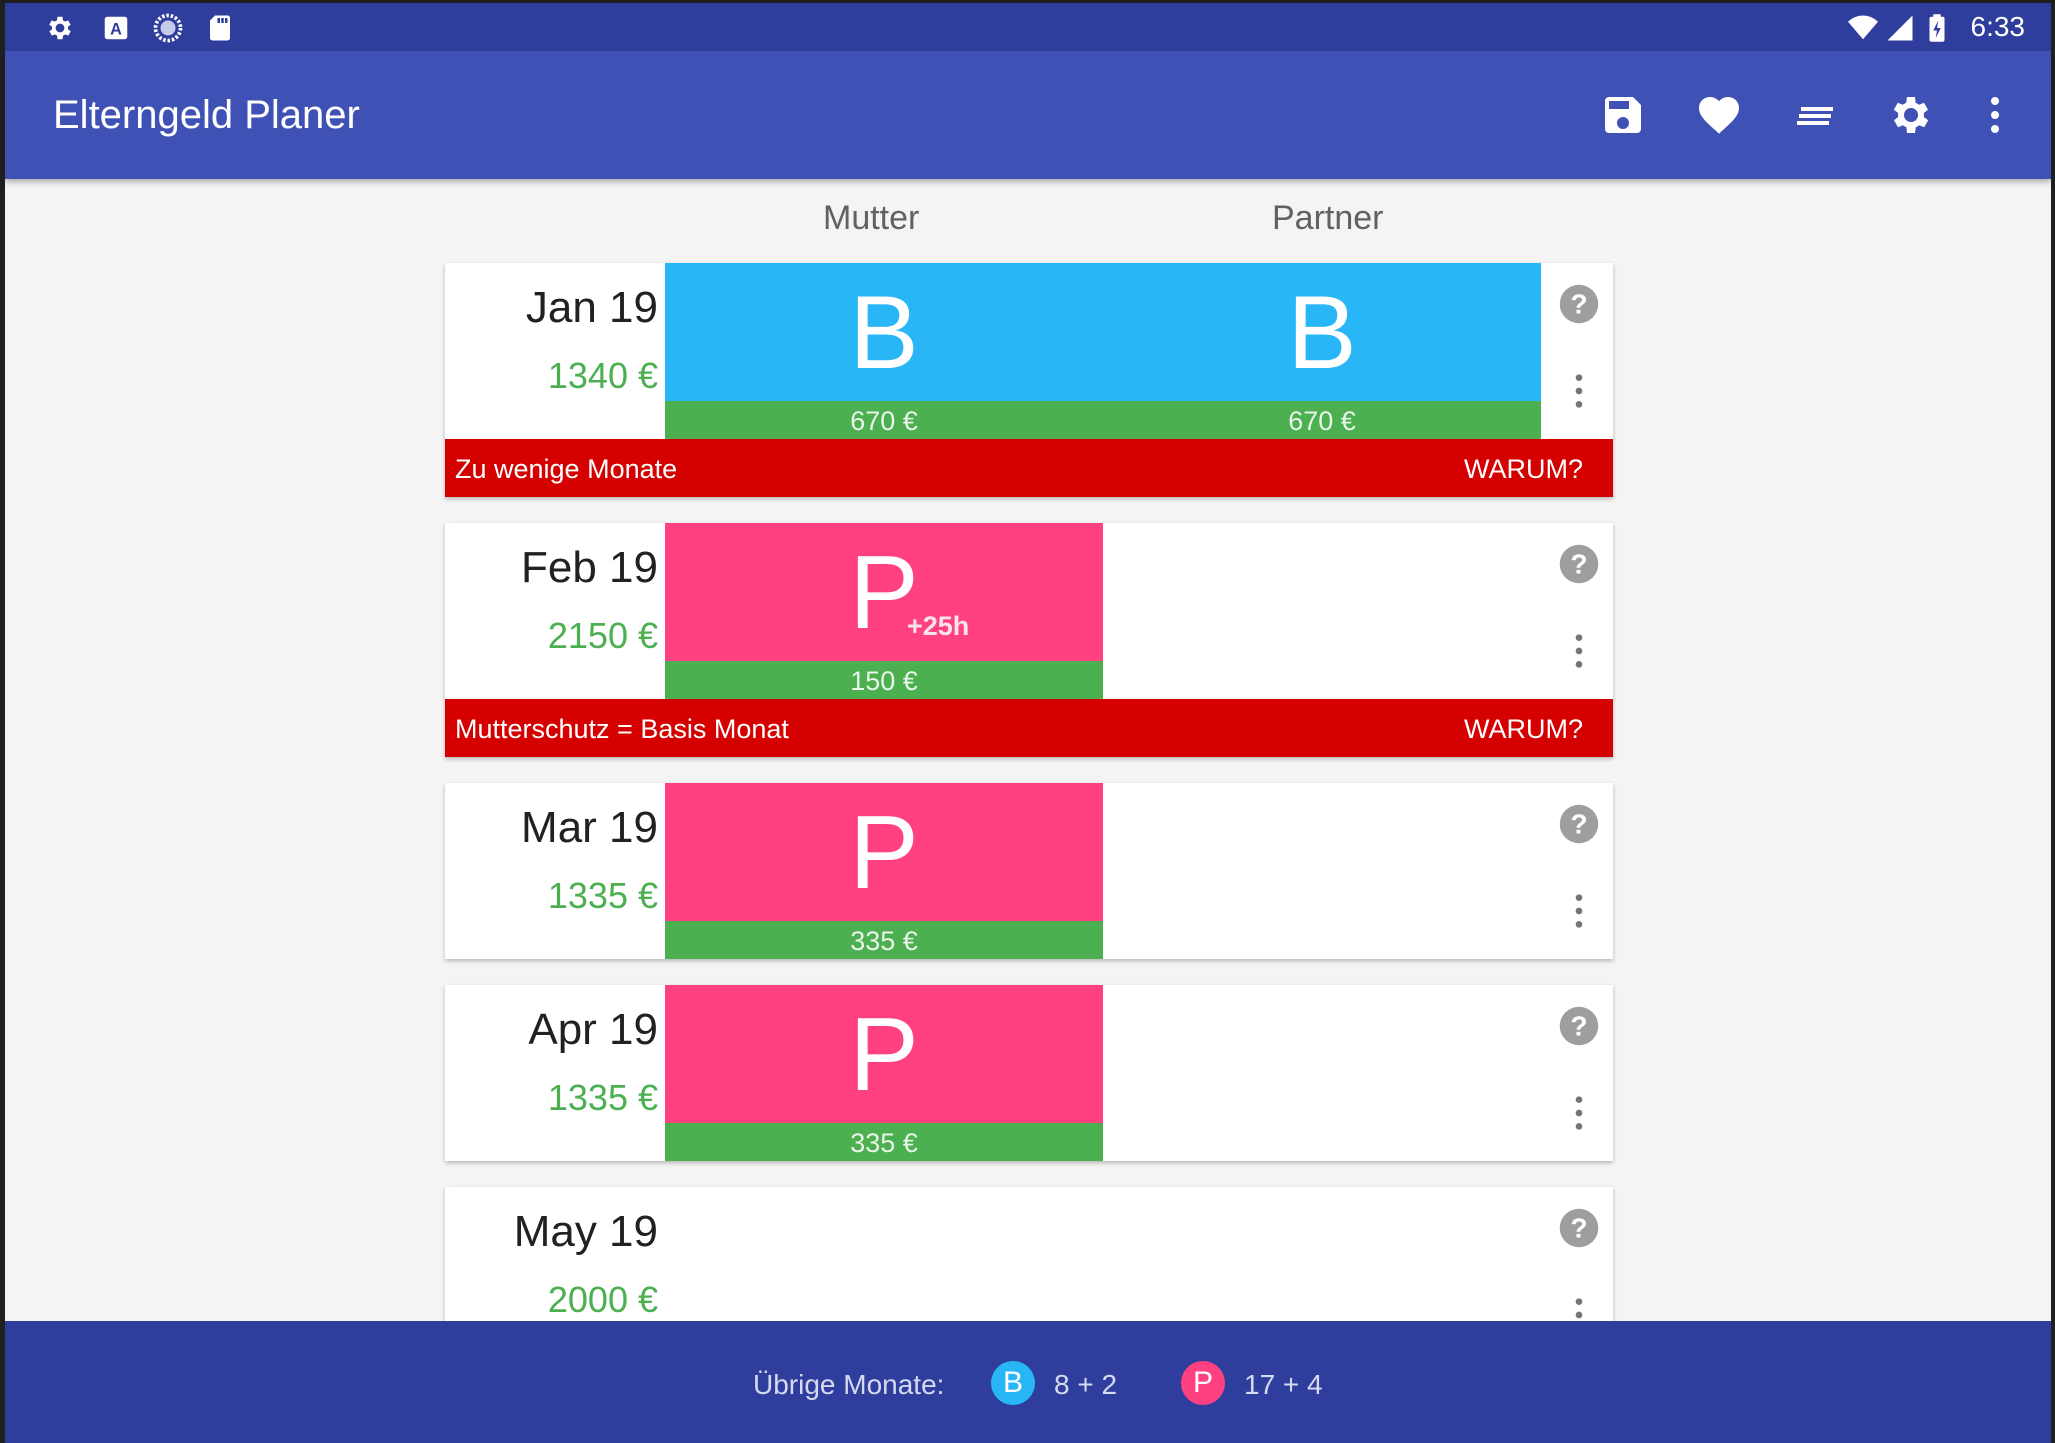 Image resolution: width=2055 pixels, height=1443 pixels. I want to click on warning-banner: Zu wenige Monate WARUM?, so click(1029, 468).